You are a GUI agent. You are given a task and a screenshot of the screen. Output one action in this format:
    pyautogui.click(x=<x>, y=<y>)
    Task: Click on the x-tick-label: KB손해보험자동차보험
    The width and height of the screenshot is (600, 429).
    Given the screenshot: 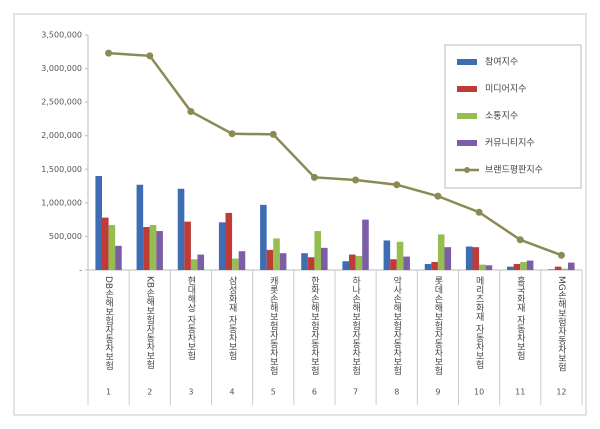 What is the action you would take?
    pyautogui.click(x=149, y=322)
    